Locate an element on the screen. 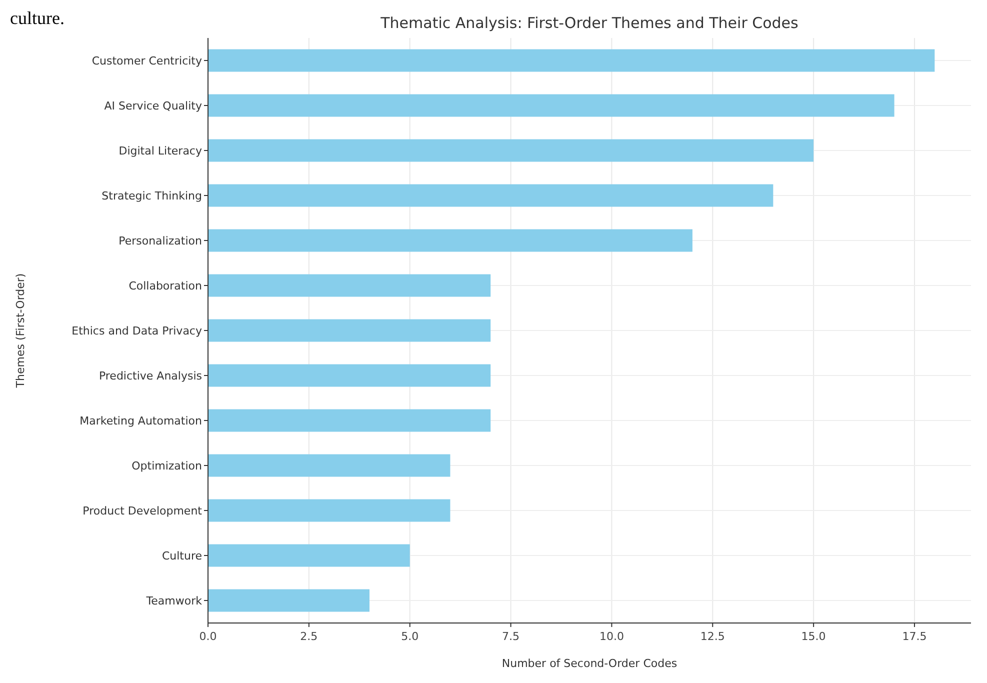 This screenshot has height=683, width=987. y-tick-label: Personalization is located at coordinates (160, 241).